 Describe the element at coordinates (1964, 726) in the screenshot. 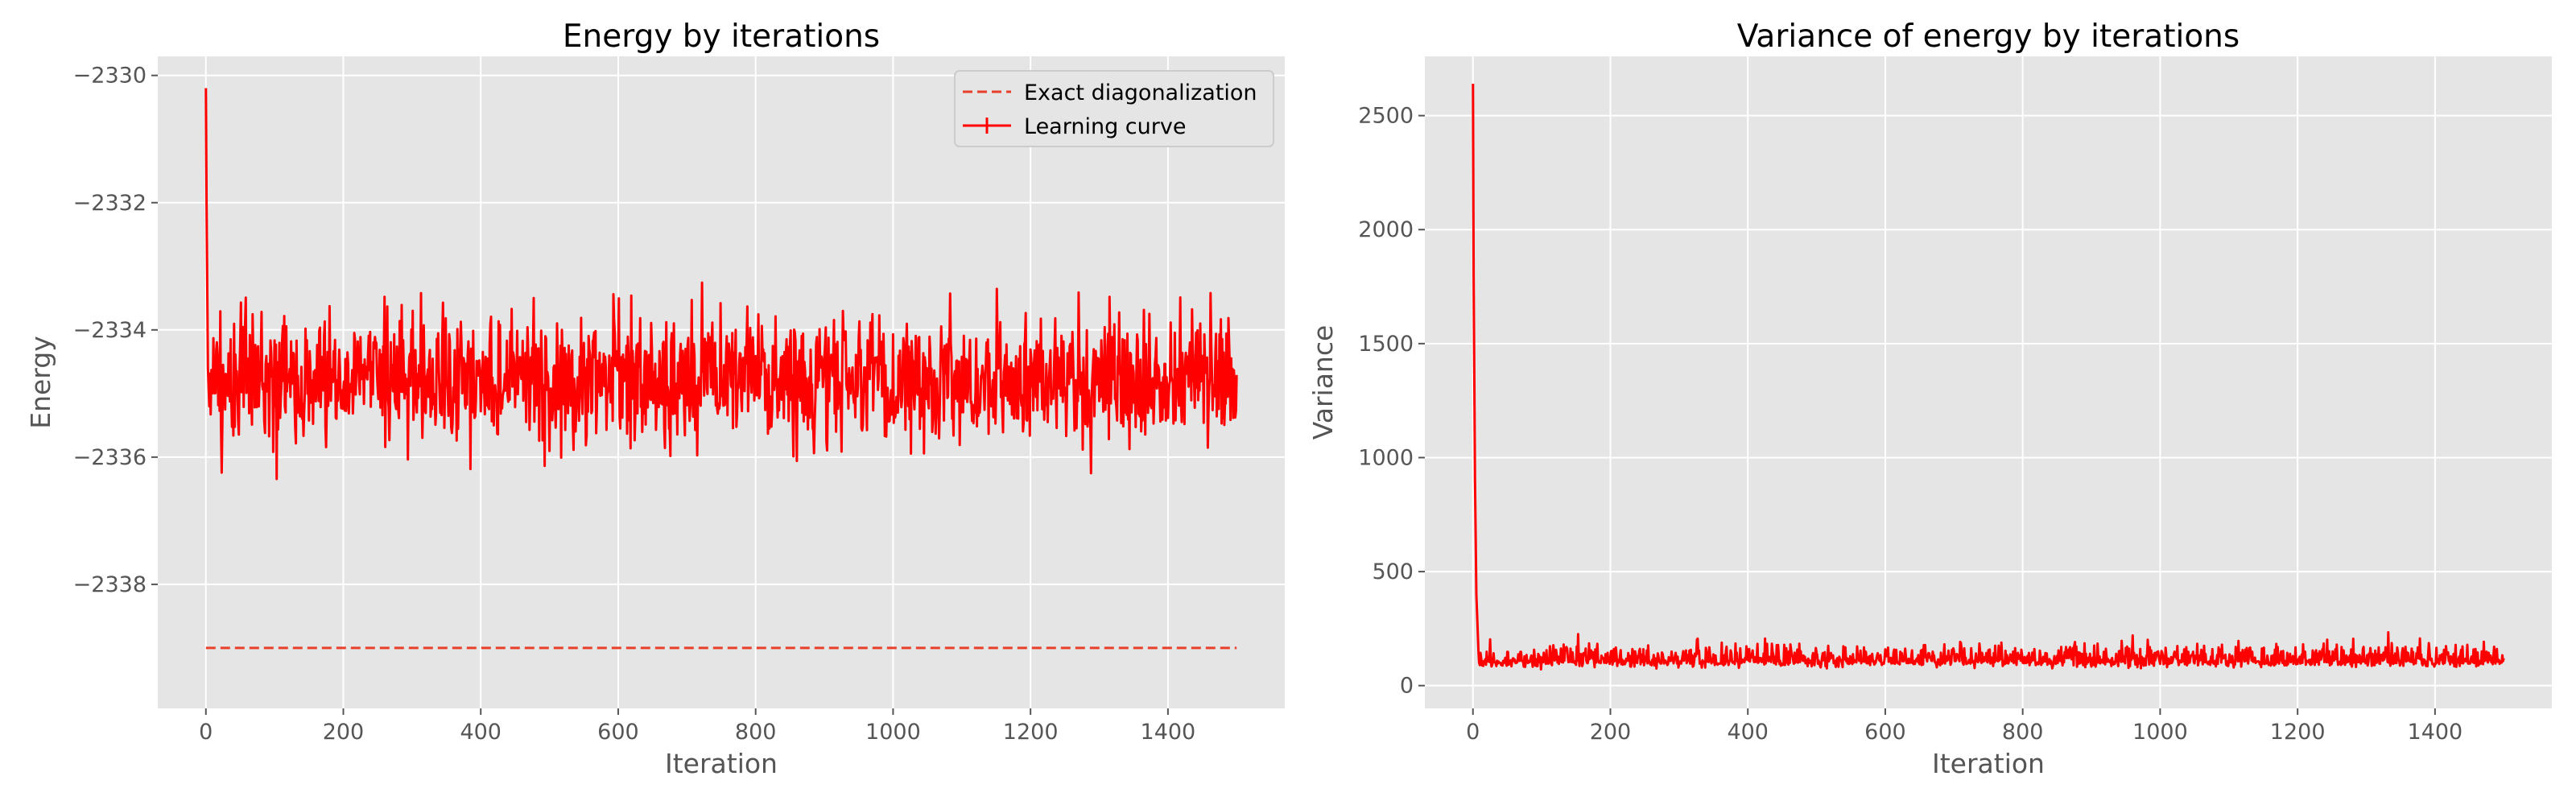

I see `variance-x-ticks: 0 200 400 600 800 1000 1200 1400` at that location.